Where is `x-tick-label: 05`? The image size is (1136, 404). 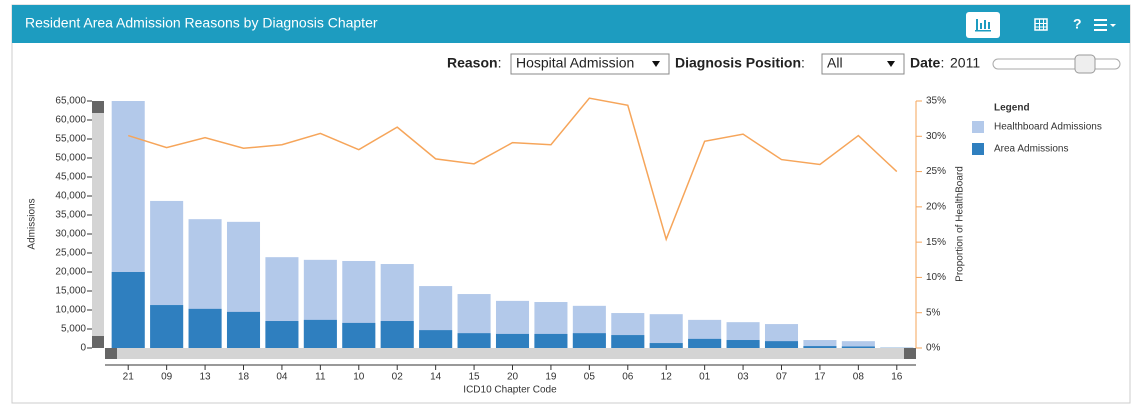
x-tick-label: 05 is located at coordinates (590, 377).